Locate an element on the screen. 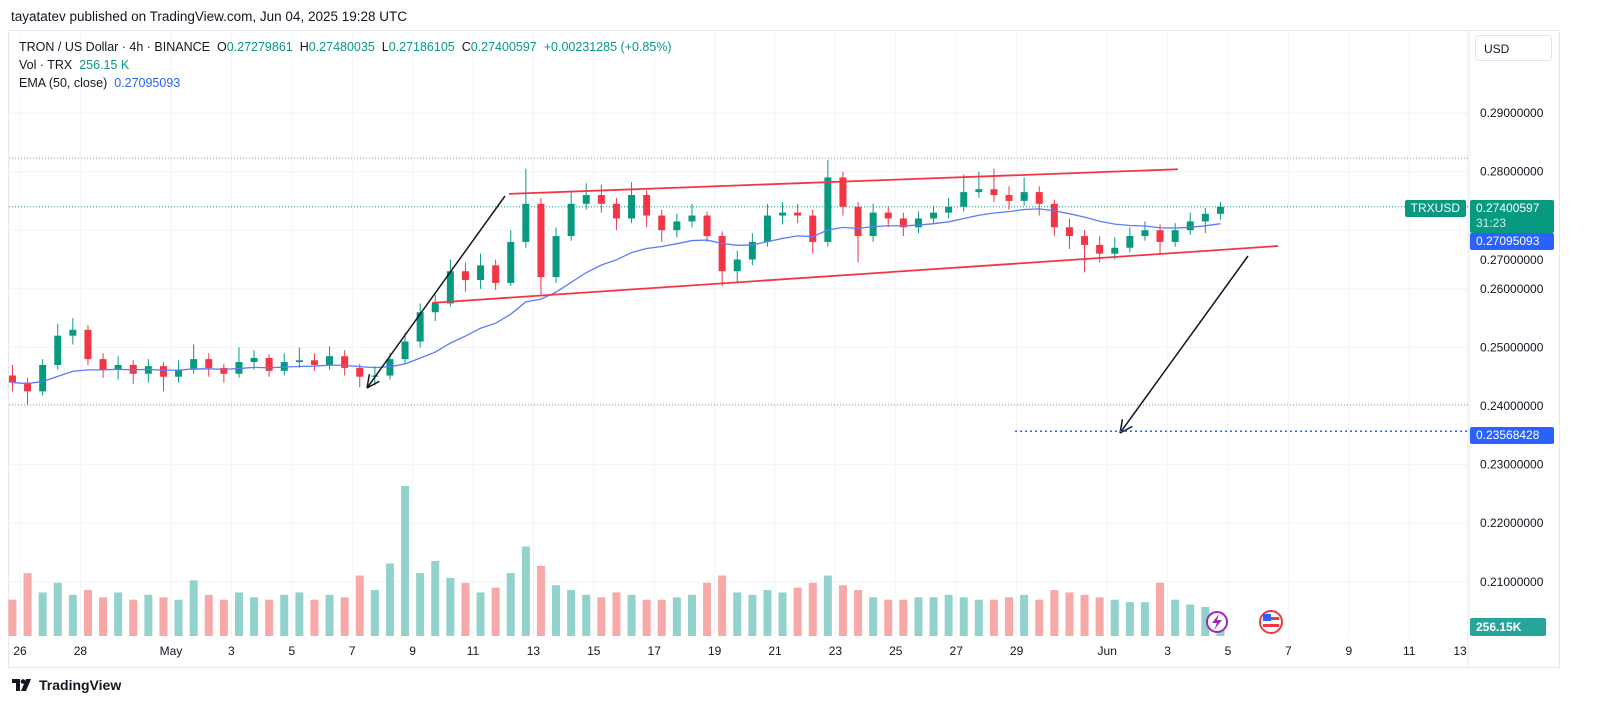  tradingview-logo: TradingView is located at coordinates (66, 685).